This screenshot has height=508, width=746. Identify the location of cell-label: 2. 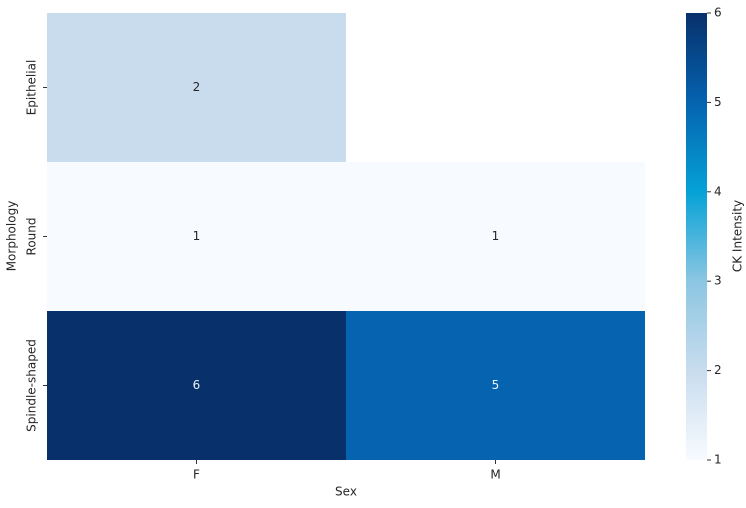
(197, 87).